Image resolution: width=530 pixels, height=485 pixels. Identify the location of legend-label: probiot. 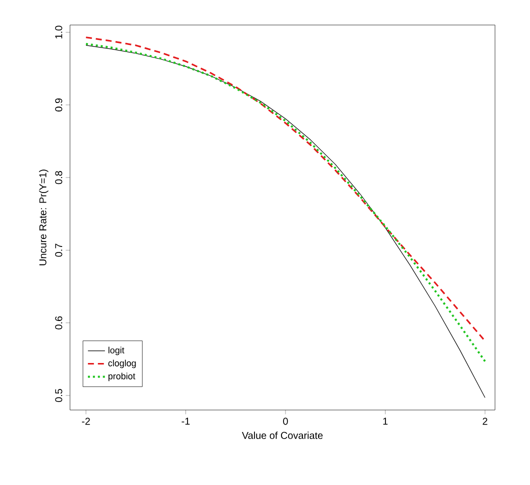
(122, 377).